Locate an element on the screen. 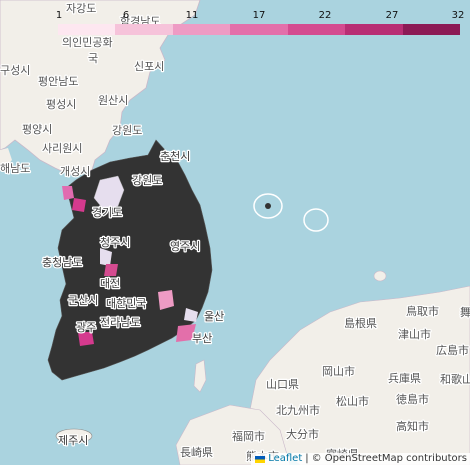 This screenshot has height=465, width=470. china-label-9: 강원도 is located at coordinates (127, 130).